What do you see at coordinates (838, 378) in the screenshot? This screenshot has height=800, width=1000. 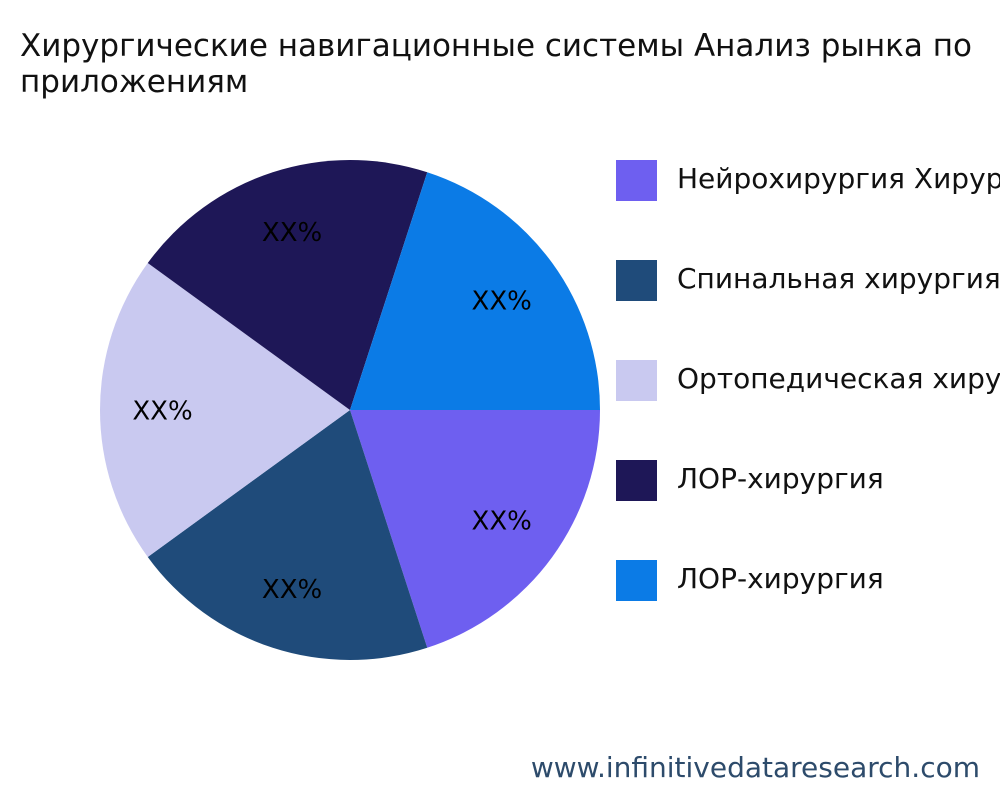 I see `legend-label: Ортопедическая хирургия` at bounding box center [838, 378].